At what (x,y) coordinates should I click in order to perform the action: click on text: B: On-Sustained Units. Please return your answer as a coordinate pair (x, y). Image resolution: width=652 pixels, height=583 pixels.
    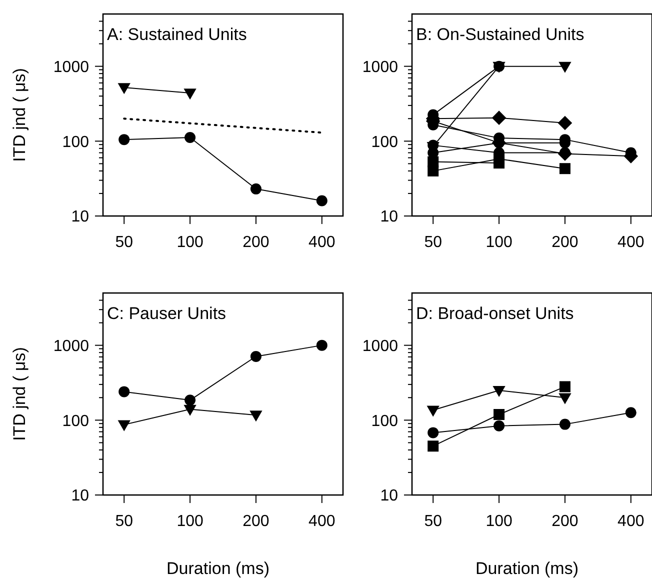
    Looking at the image, I should click on (500, 34).